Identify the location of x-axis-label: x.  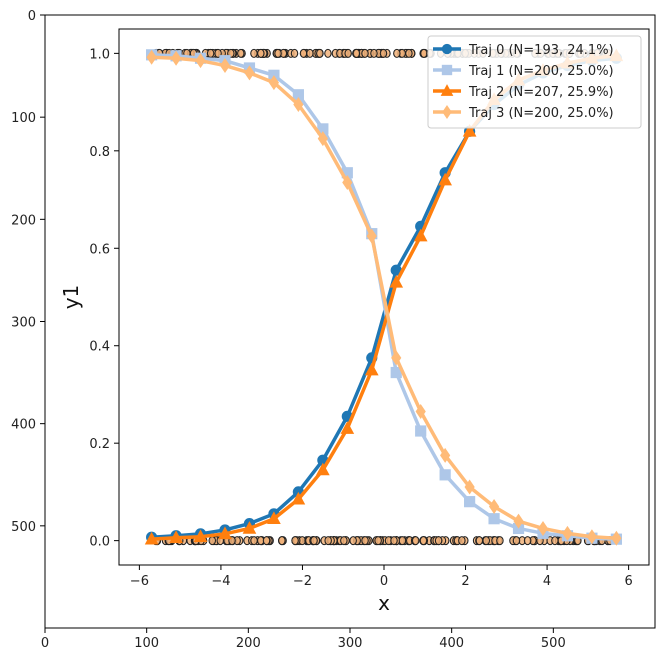
(384, 603).